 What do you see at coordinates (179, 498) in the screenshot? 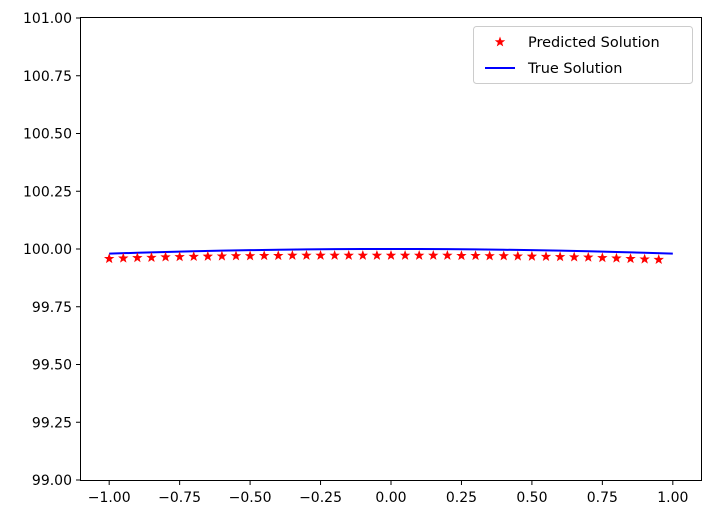
I see `x-tick-label: −0.75` at bounding box center [179, 498].